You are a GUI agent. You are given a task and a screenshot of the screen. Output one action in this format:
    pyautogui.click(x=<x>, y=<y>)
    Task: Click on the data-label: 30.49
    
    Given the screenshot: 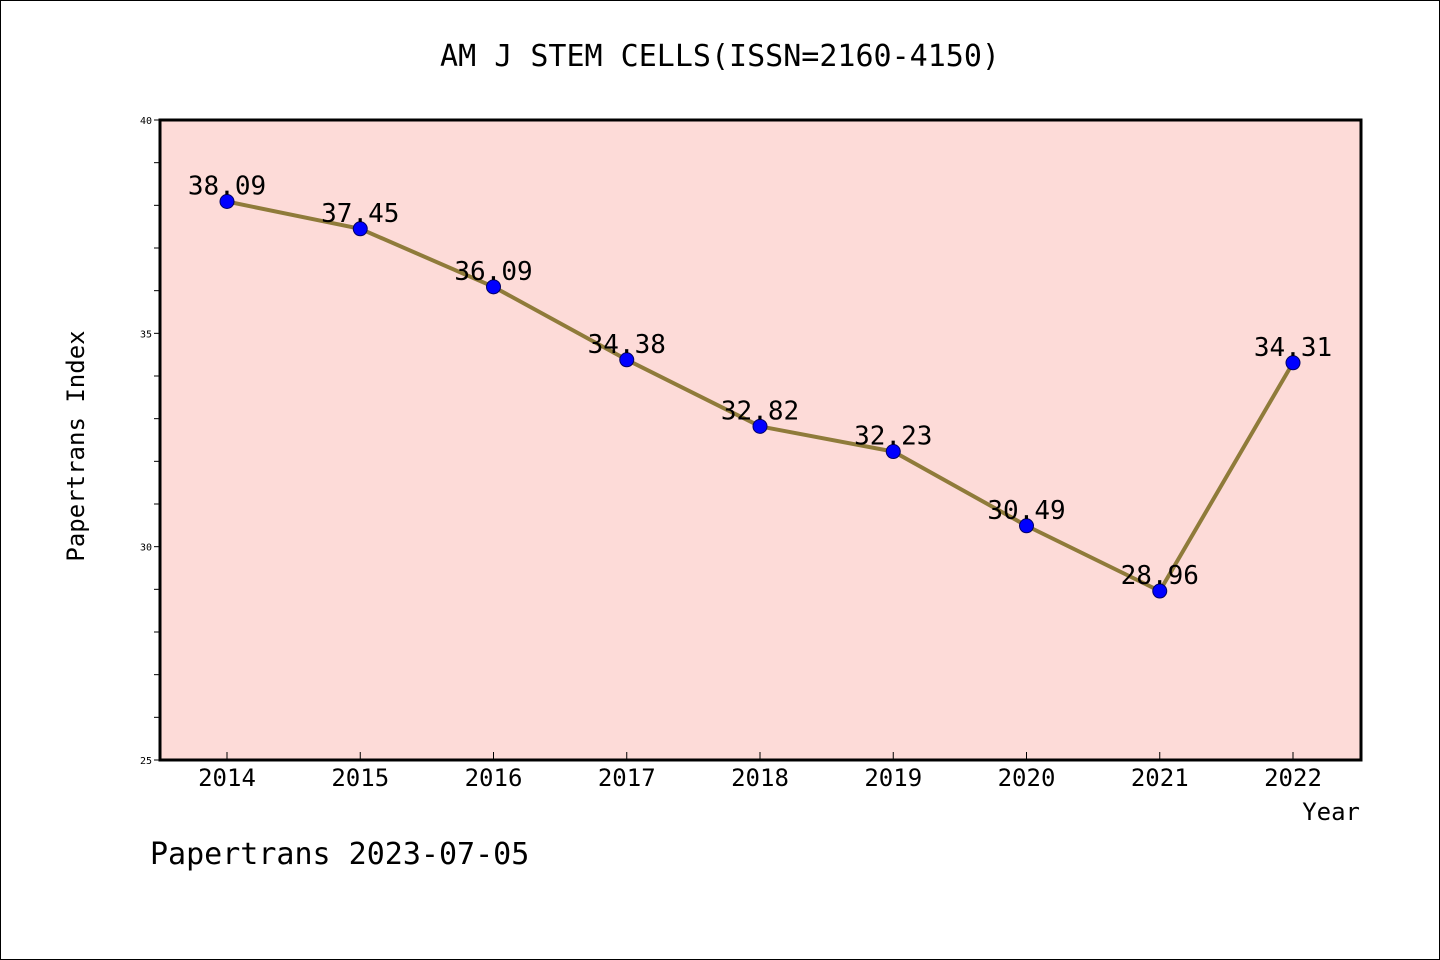 What is the action you would take?
    pyautogui.click(x=1026, y=511)
    